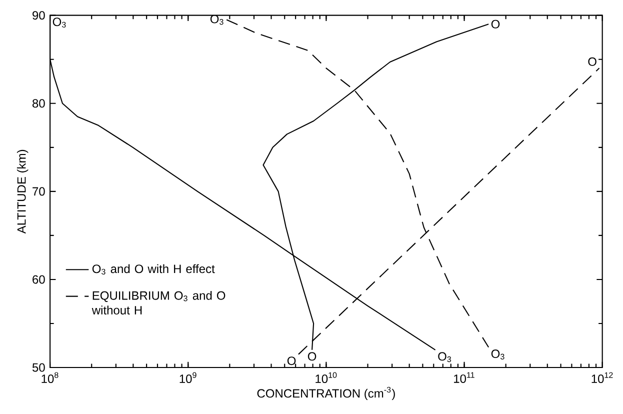 The width and height of the screenshot is (623, 414). Describe the element at coordinates (50, 377) in the screenshot. I see `x-tick-label: 10$^{8}$` at that location.